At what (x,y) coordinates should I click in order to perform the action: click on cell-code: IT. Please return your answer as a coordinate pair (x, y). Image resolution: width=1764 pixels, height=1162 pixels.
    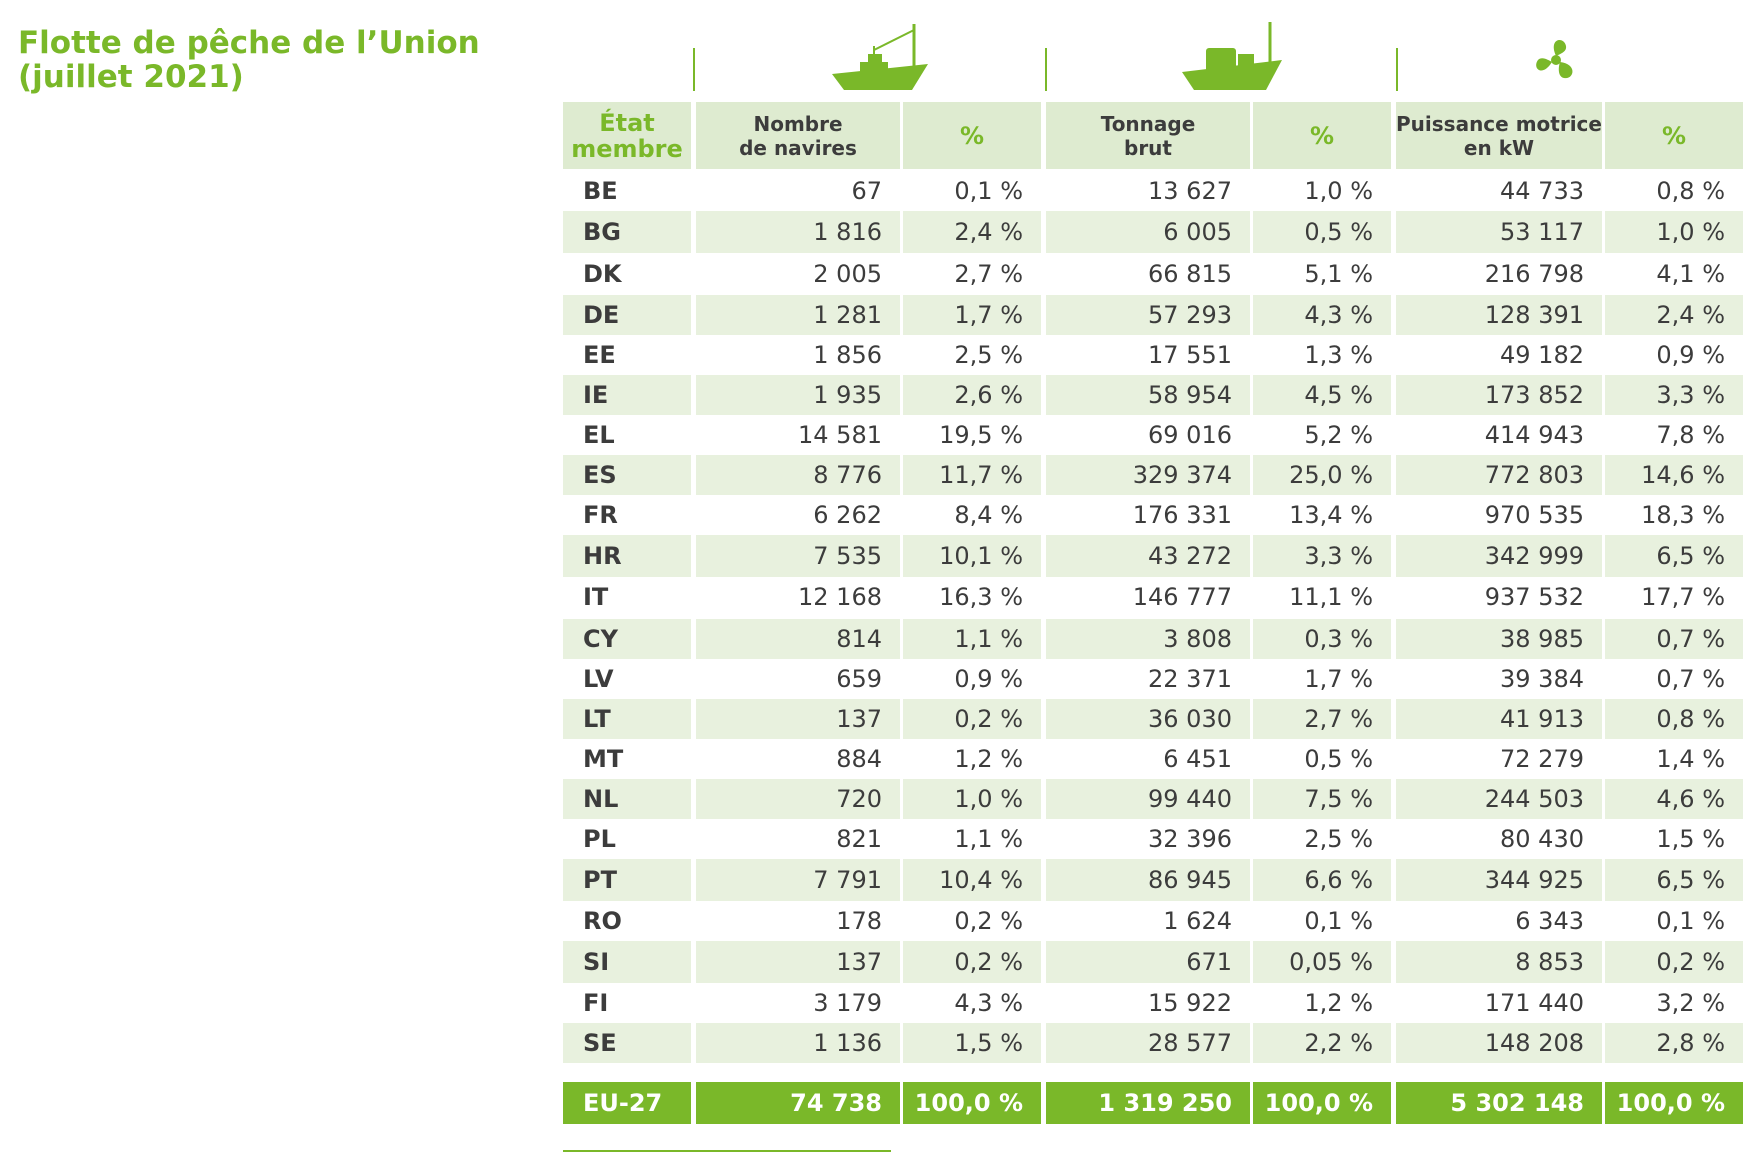
    Looking at the image, I should click on (596, 597).